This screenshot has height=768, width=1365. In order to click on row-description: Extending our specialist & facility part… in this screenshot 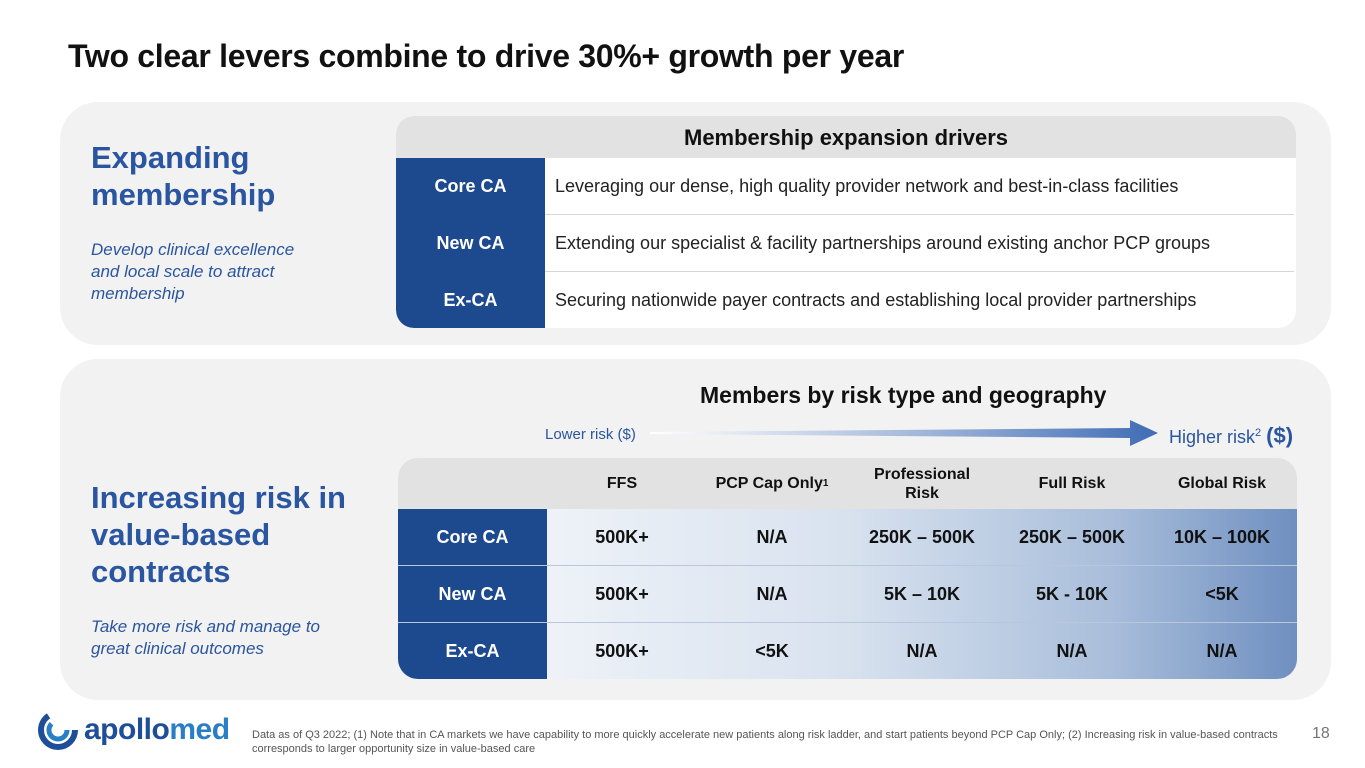, I will do `click(883, 243)`.